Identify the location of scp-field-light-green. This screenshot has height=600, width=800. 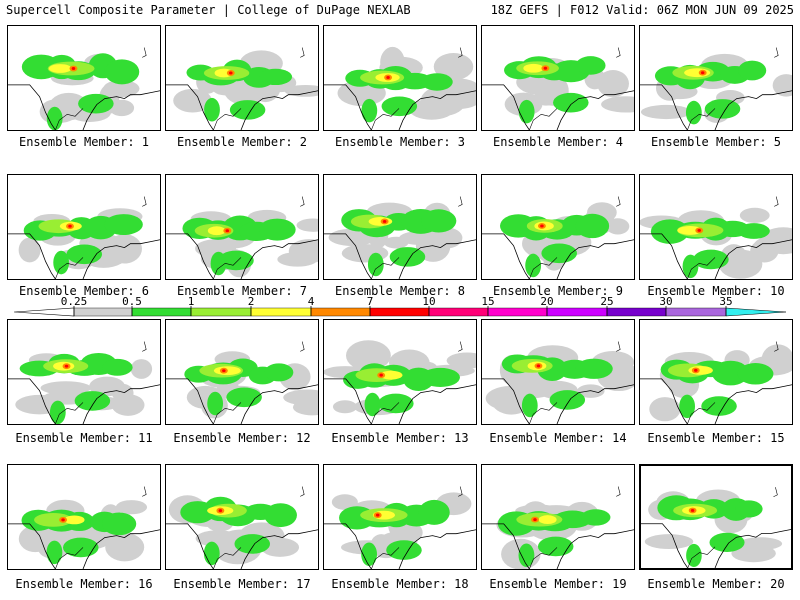
(53, 520).